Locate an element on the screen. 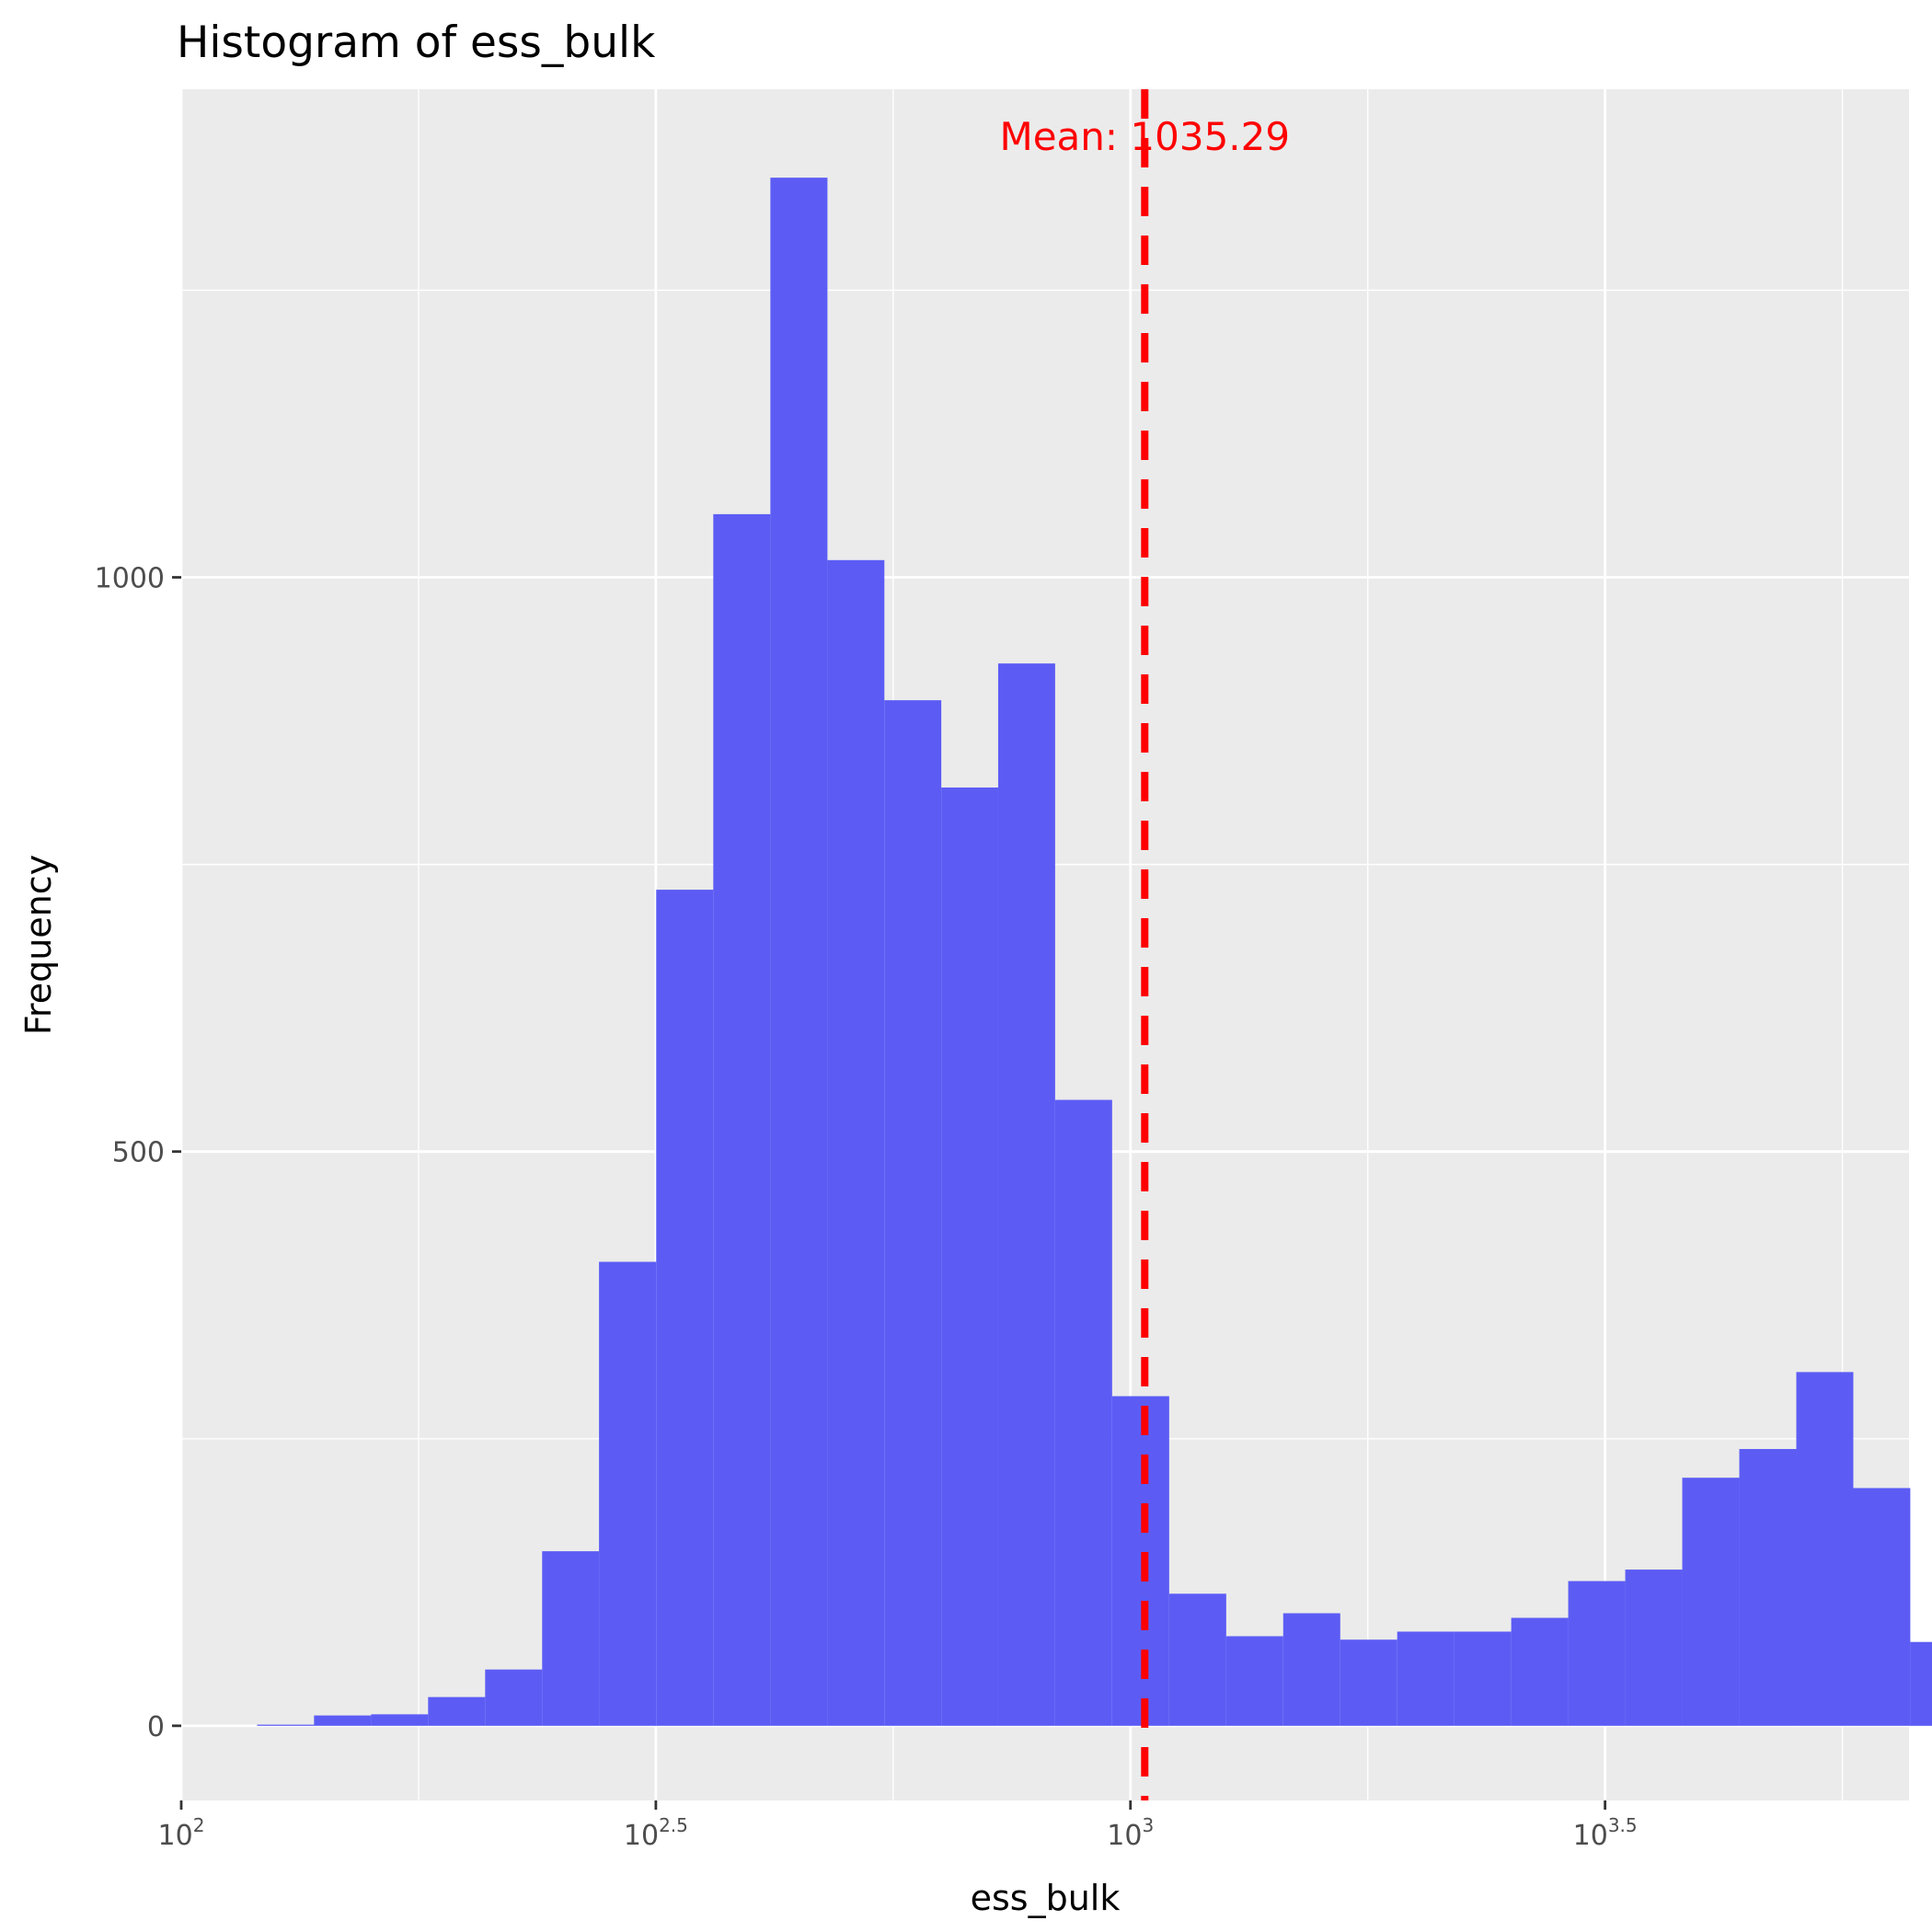  x-tick-label: 10² is located at coordinates (181, 1833).